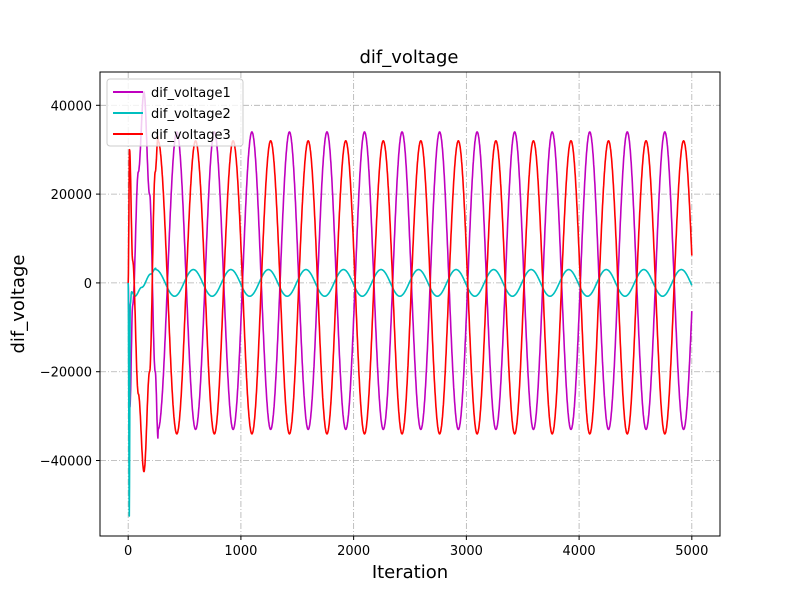  Describe the element at coordinates (579, 551) in the screenshot. I see `x-tick-label: 4000` at that location.